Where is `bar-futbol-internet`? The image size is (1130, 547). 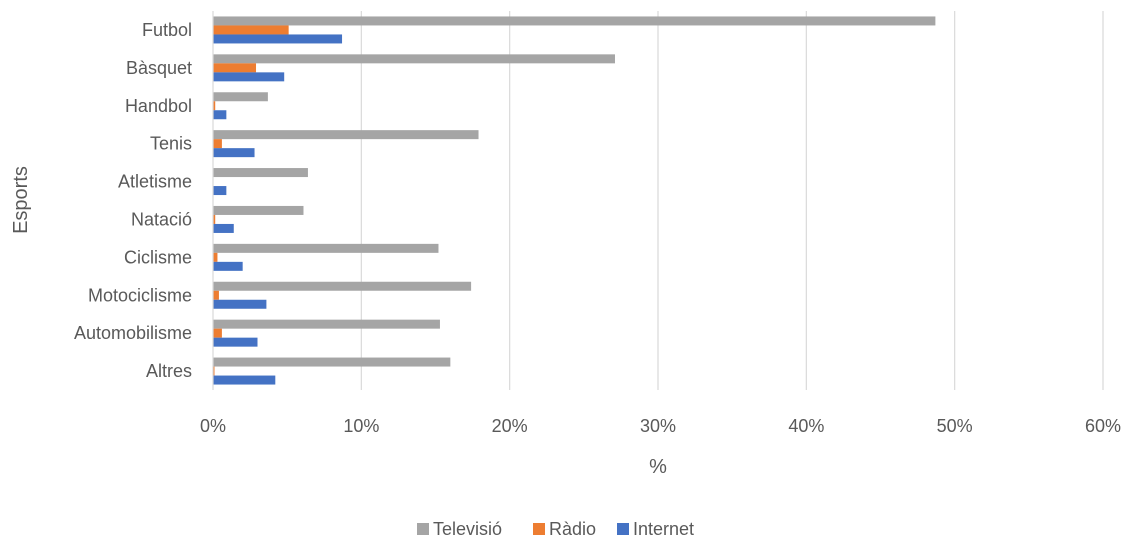 bar-futbol-internet is located at coordinates (278, 39).